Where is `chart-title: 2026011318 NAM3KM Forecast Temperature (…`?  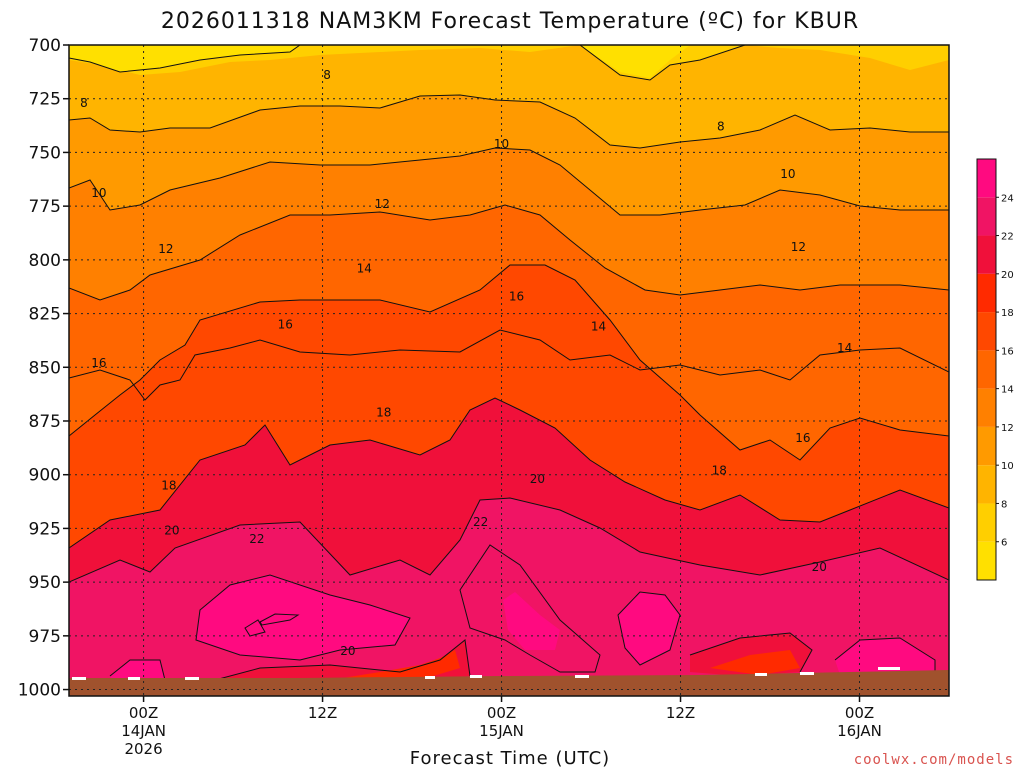
chart-title: 2026011318 NAM3KM Forecast Temperature (… is located at coordinates (510, 21).